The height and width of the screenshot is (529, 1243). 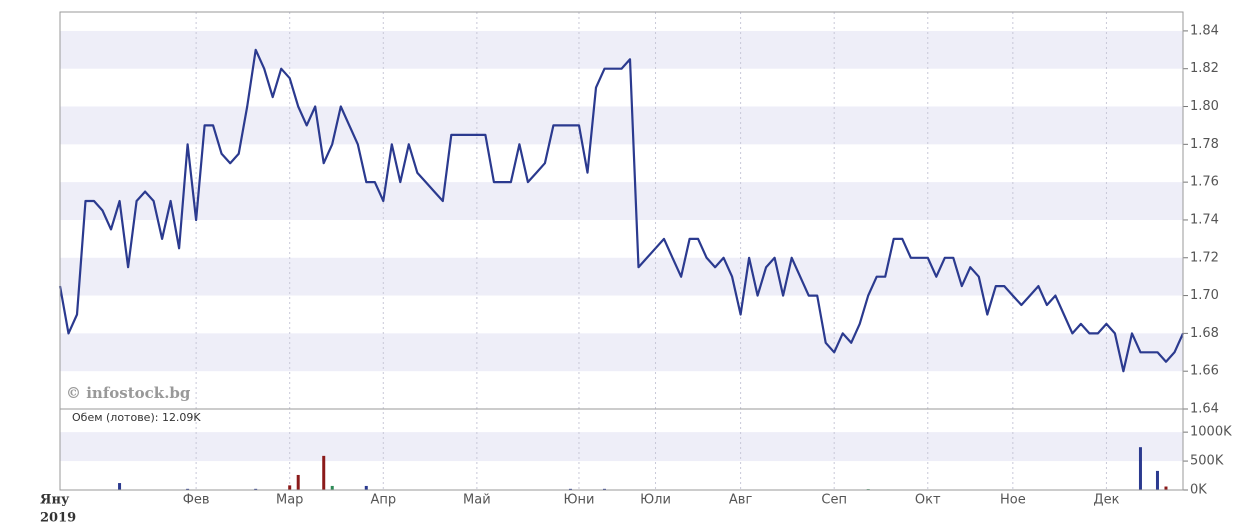 What do you see at coordinates (1211, 432) in the screenshot?
I see `y-tick-label: 1000K` at bounding box center [1211, 432].